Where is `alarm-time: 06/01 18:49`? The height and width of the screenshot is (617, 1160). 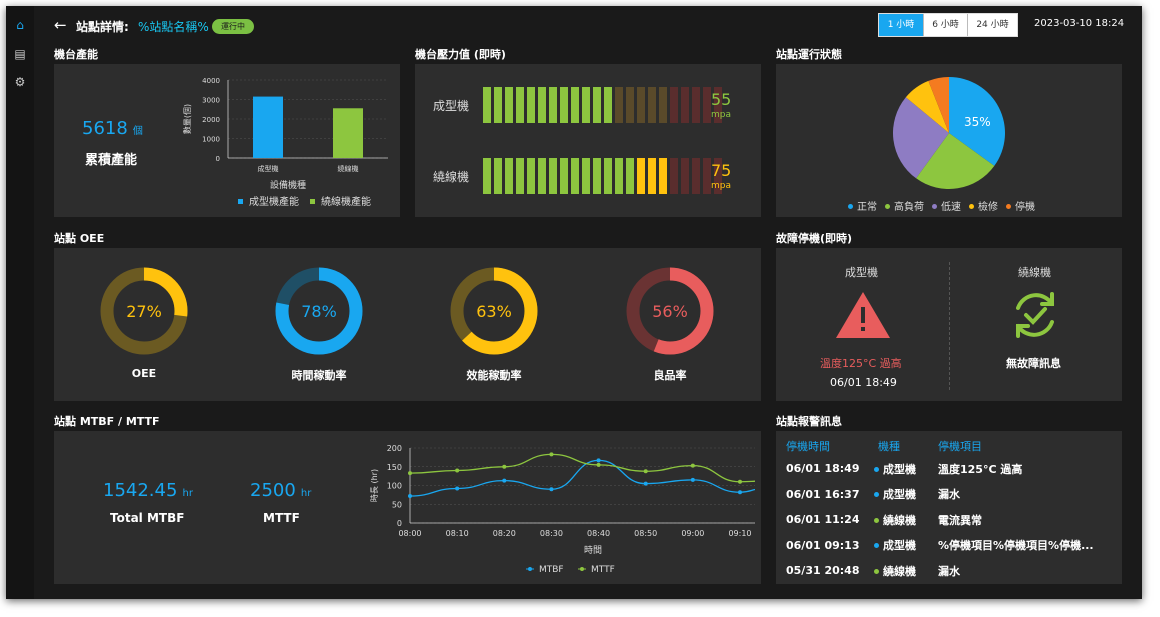 alarm-time: 06/01 18:49 is located at coordinates (823, 469).